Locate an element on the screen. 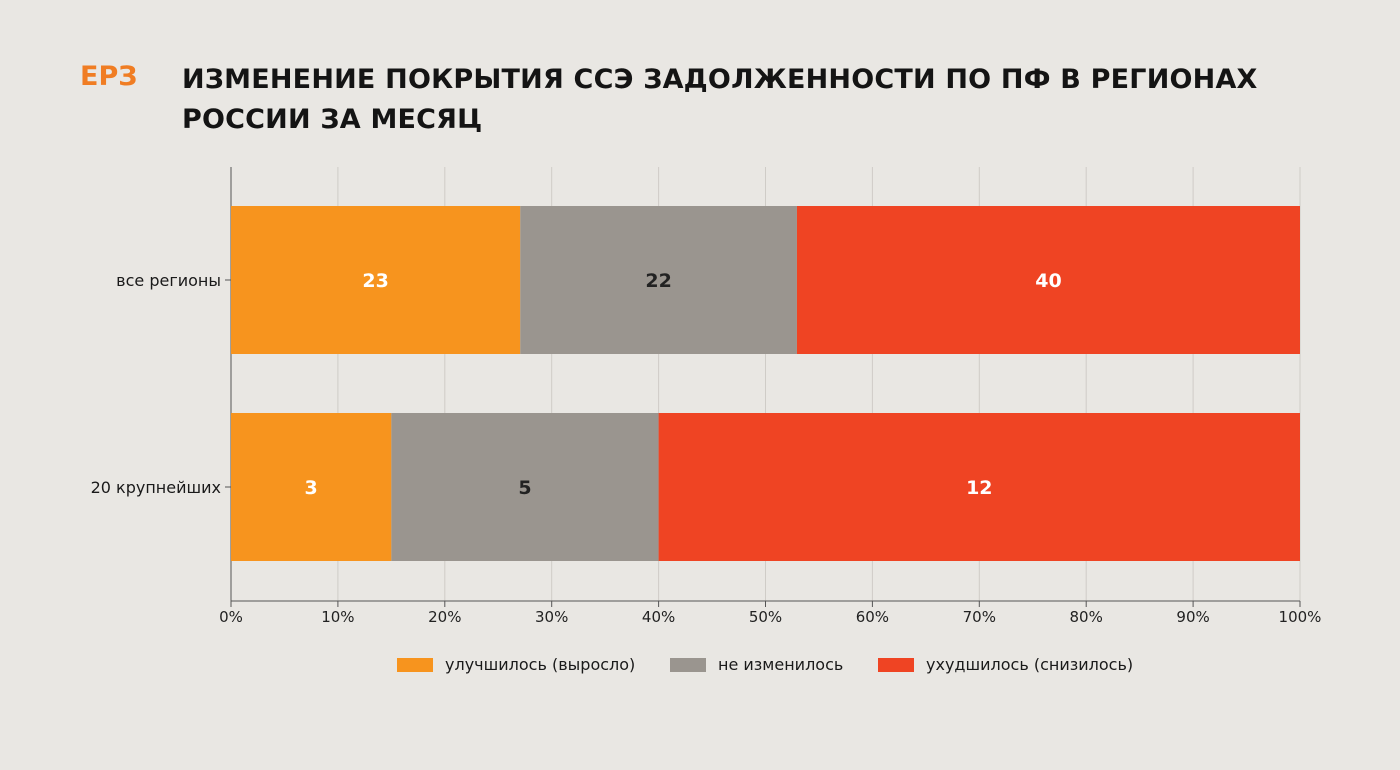 This screenshot has width=1400, height=770. legend-swatch-worsened is located at coordinates (896, 664).